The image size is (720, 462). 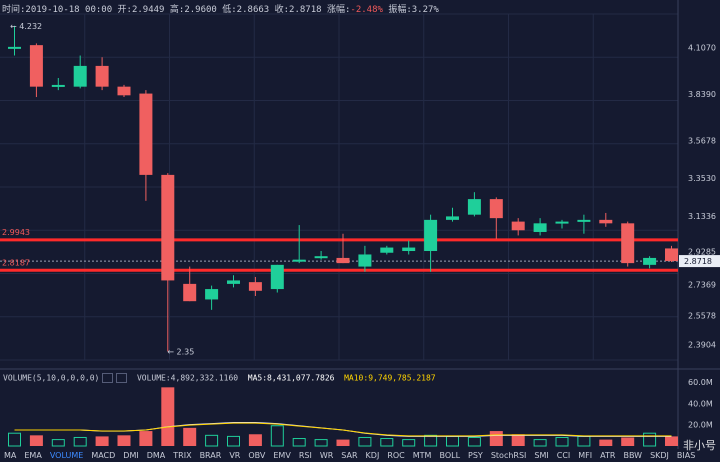 What do you see at coordinates (659, 455) in the screenshot?
I see `tab-skdj: SKDJ` at bounding box center [659, 455].